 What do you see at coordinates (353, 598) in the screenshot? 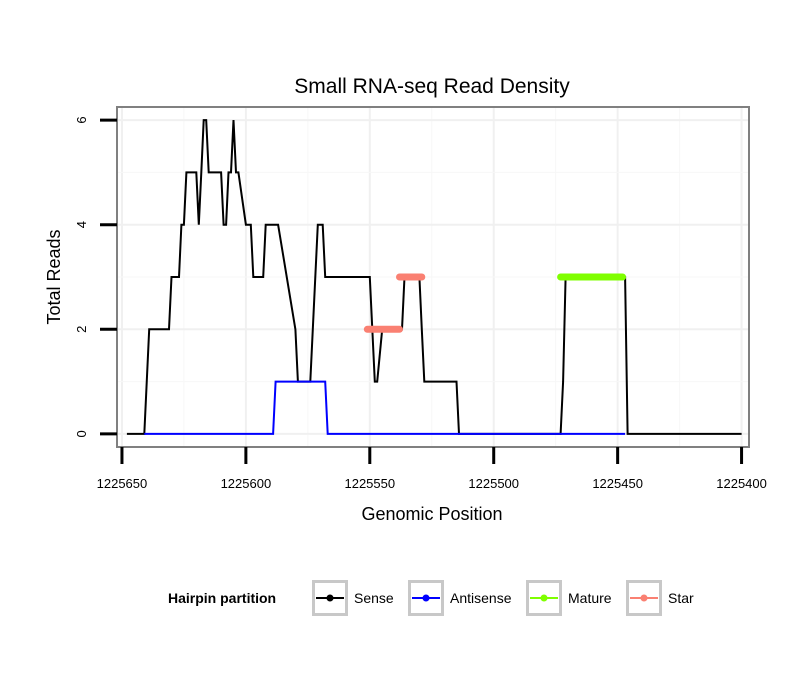
I see `legend-entry-sense: Sense` at bounding box center [353, 598].